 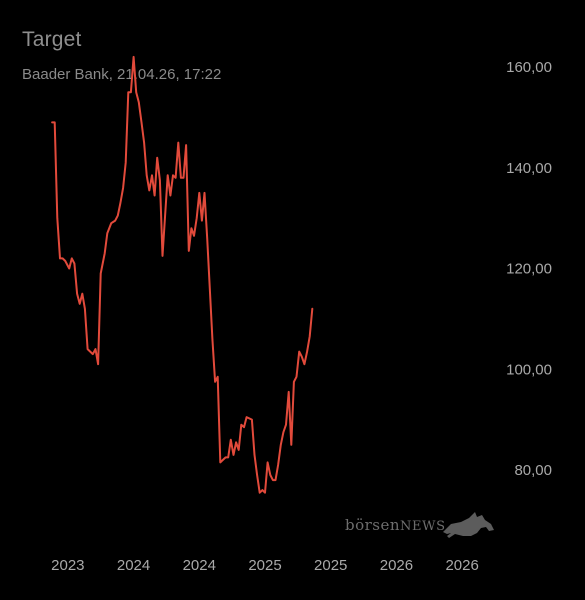 I want to click on x-tick-label: 2023, so click(x=67, y=565).